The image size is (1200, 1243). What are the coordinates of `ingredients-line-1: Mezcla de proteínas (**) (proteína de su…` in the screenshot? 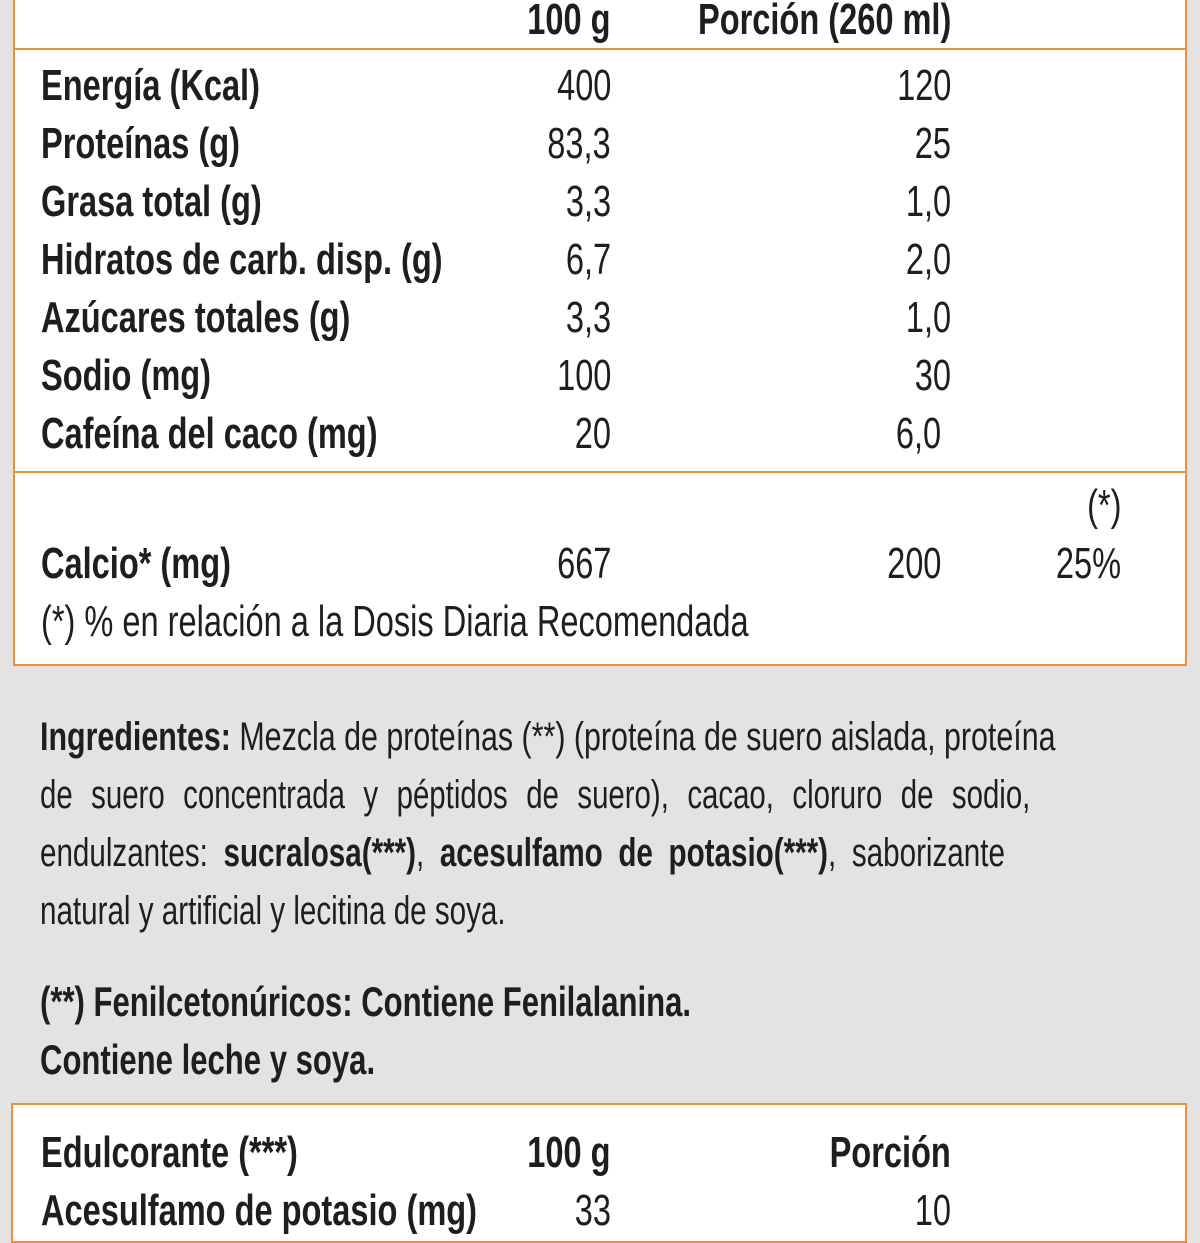 It's located at (647, 737).